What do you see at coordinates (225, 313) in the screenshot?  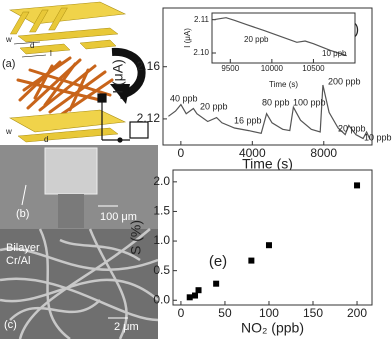 I see `x-tick-label: 50` at bounding box center [225, 313].